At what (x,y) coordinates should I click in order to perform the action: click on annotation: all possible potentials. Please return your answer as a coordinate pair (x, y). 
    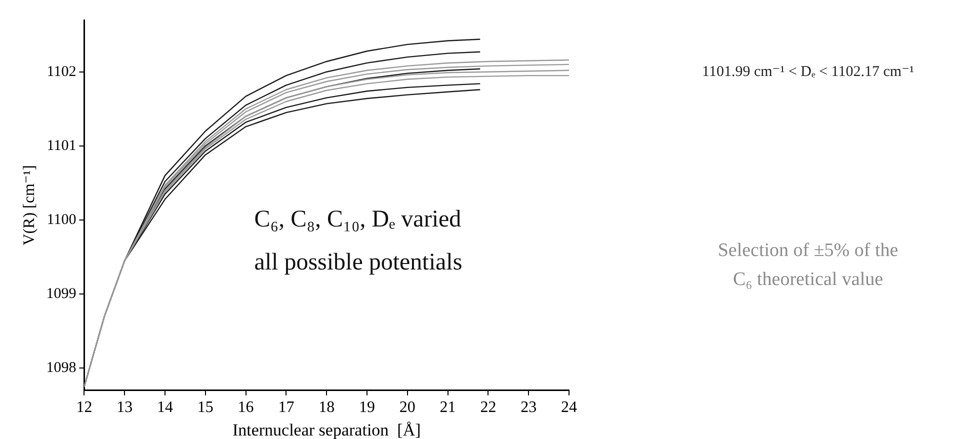
    Looking at the image, I should click on (358, 262).